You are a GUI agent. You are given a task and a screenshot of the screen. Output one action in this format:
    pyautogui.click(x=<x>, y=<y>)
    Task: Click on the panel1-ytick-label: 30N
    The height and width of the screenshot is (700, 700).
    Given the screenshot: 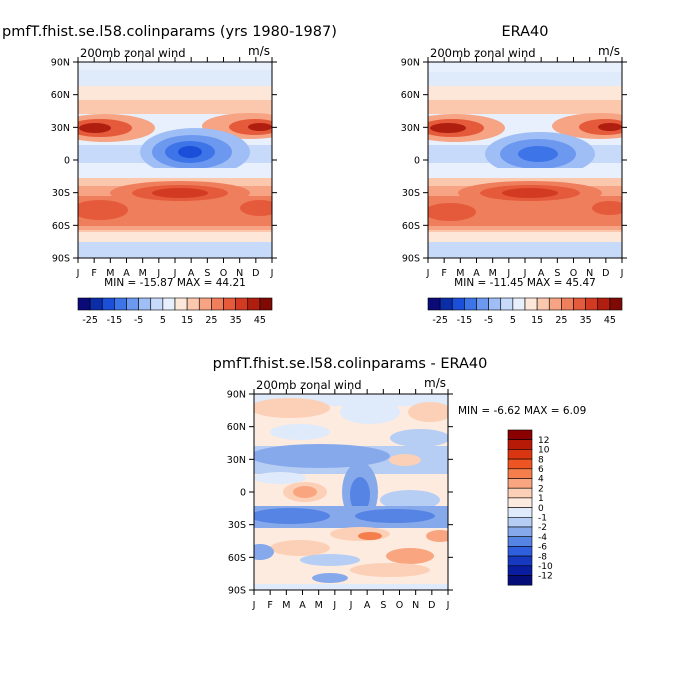 What is the action you would take?
    pyautogui.click(x=60, y=128)
    